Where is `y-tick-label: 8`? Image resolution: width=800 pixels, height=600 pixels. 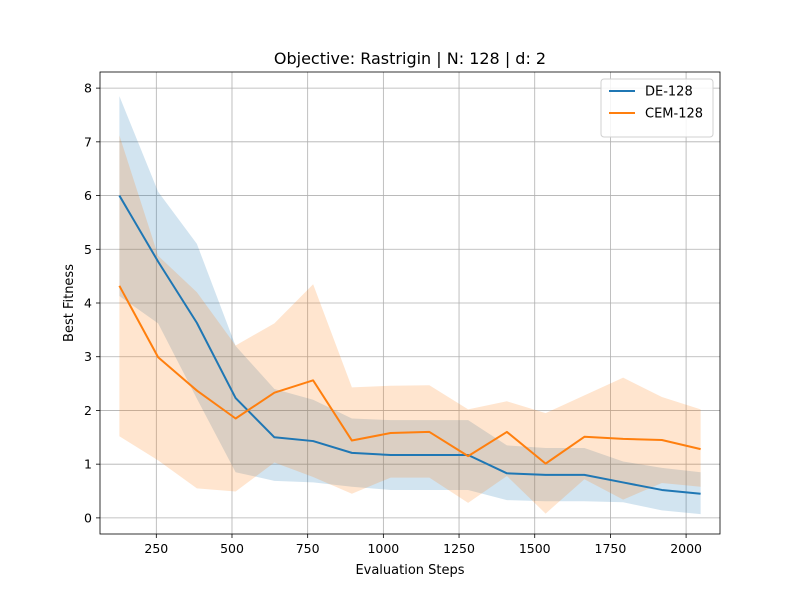
y-tick-label: 8 is located at coordinates (88, 88).